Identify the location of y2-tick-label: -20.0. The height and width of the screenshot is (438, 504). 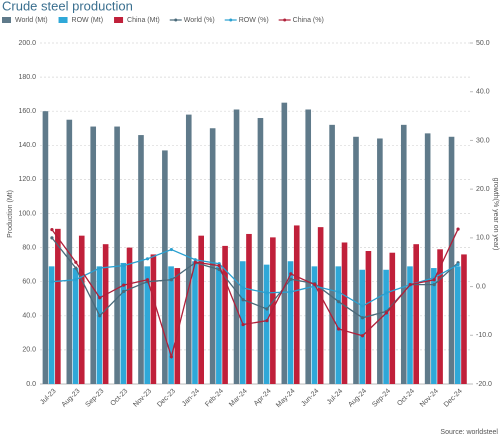
(484, 384).